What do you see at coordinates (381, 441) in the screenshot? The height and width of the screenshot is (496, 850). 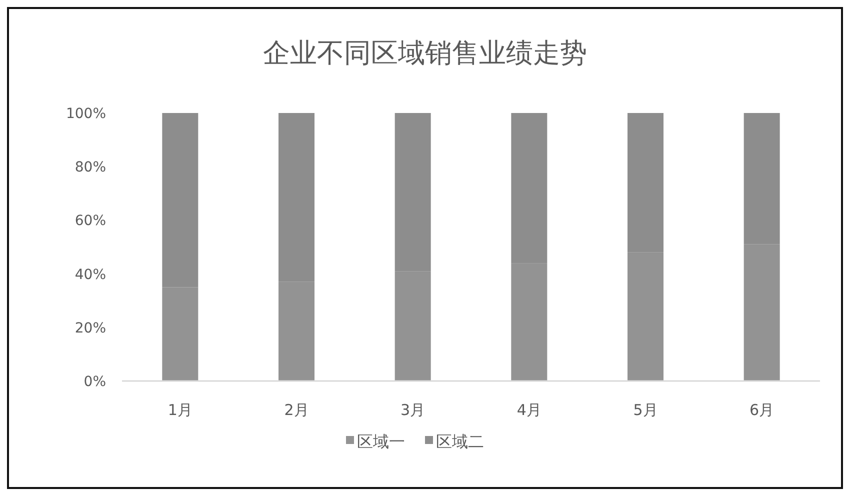 I see `legend-label: 区域一` at bounding box center [381, 441].